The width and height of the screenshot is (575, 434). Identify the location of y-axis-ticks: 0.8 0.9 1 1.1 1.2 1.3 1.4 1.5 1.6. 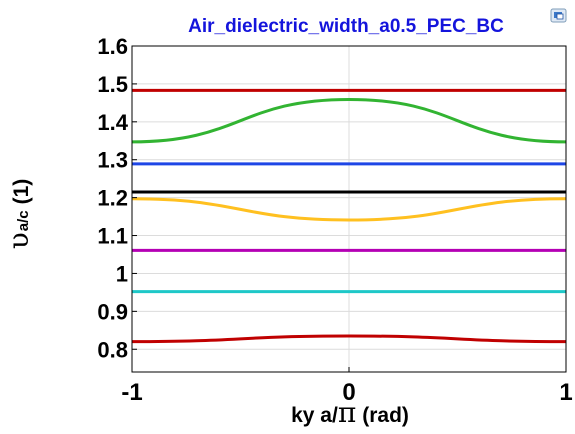
(117, 198).